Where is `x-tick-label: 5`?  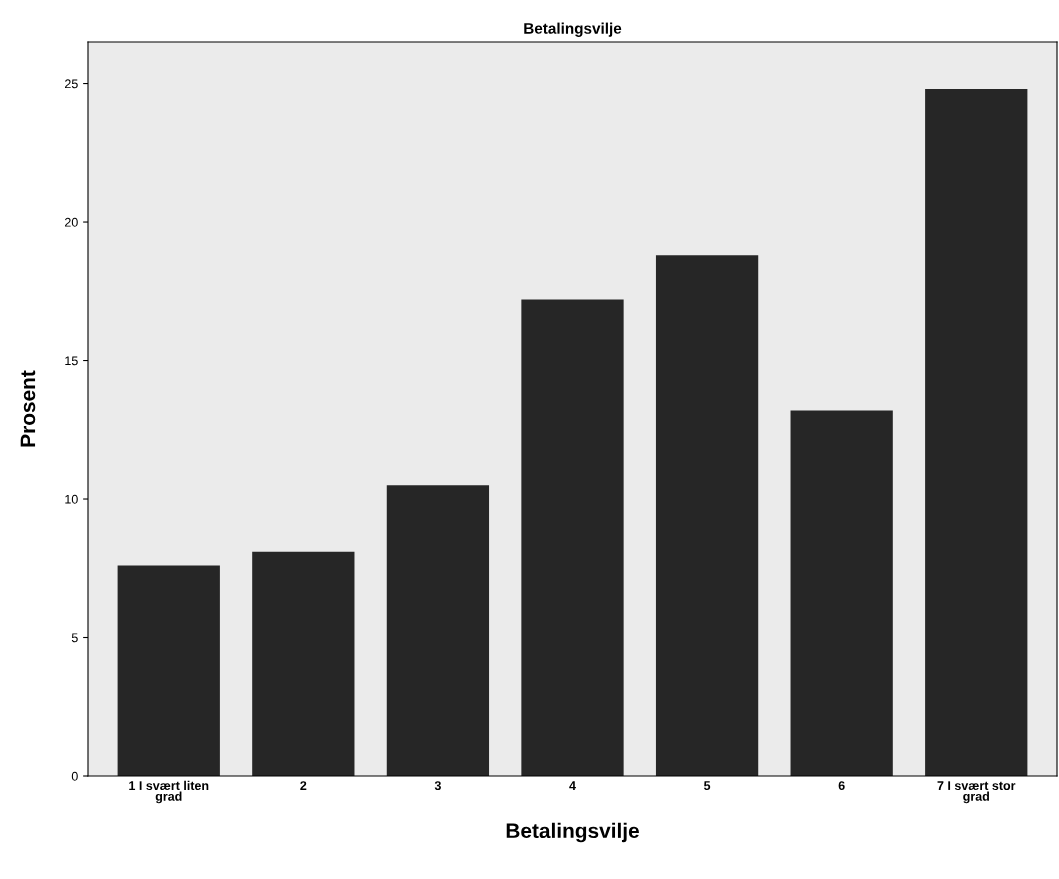 x-tick-label: 5 is located at coordinates (707, 786).